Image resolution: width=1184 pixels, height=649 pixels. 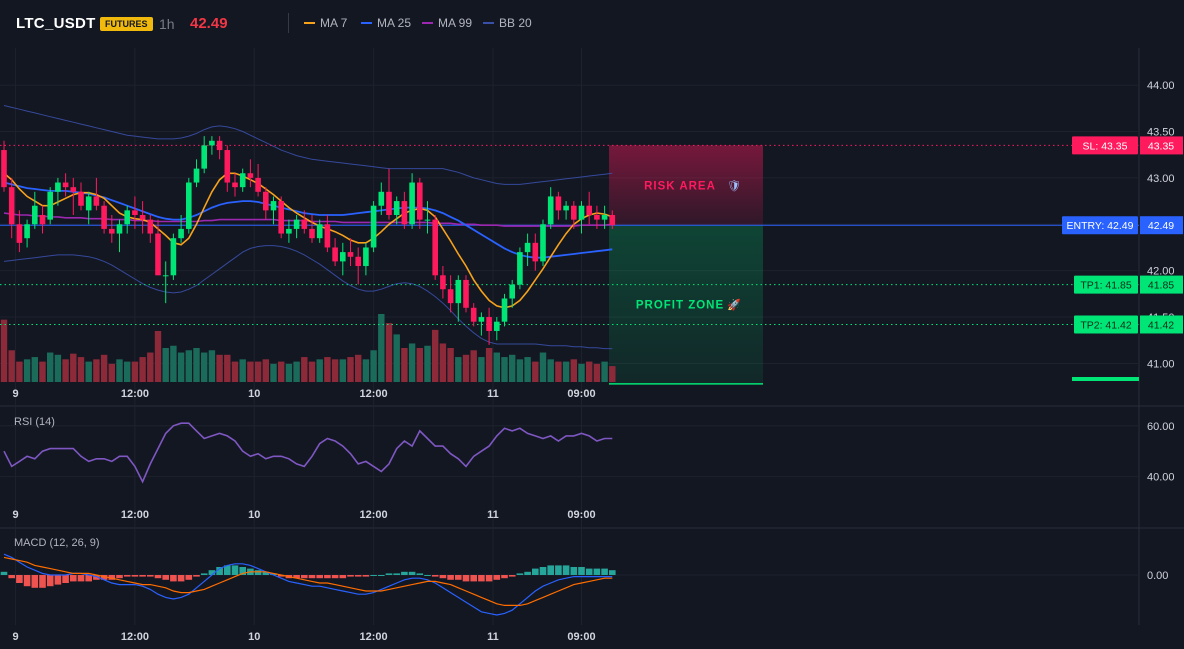 I want to click on level-tag-label: SL: 43.35, so click(x=1105, y=146).